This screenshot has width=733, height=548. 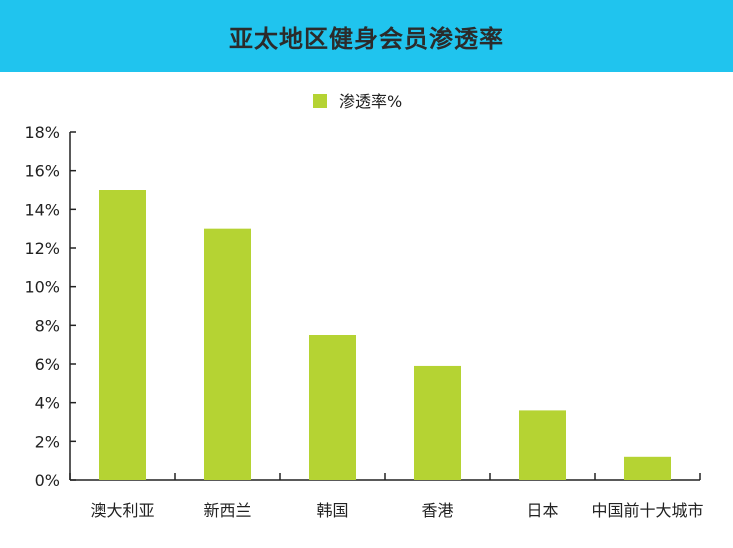 What do you see at coordinates (320, 101) in the screenshot?
I see `legend-swatch` at bounding box center [320, 101].